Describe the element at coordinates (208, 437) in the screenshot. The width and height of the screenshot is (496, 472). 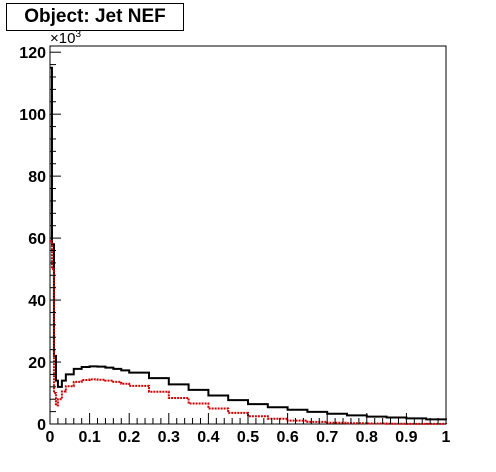
I see `x-tick-label: 0.4` at that location.